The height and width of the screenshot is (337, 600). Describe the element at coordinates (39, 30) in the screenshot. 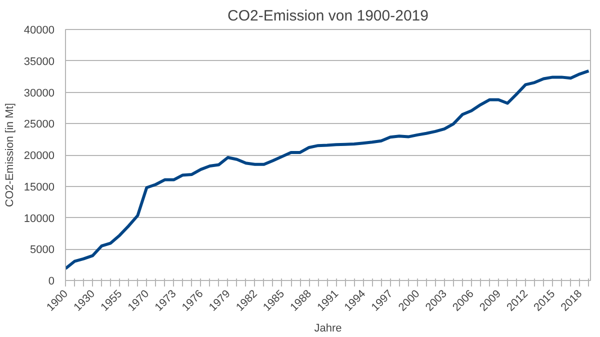

I see `y-tick-label: 40000` at that location.